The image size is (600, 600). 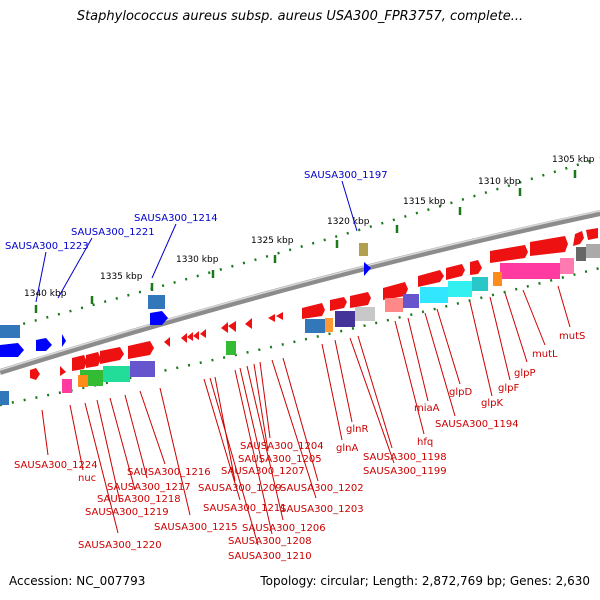 I want to click on reverse-band-left, so click(x=108, y=377).